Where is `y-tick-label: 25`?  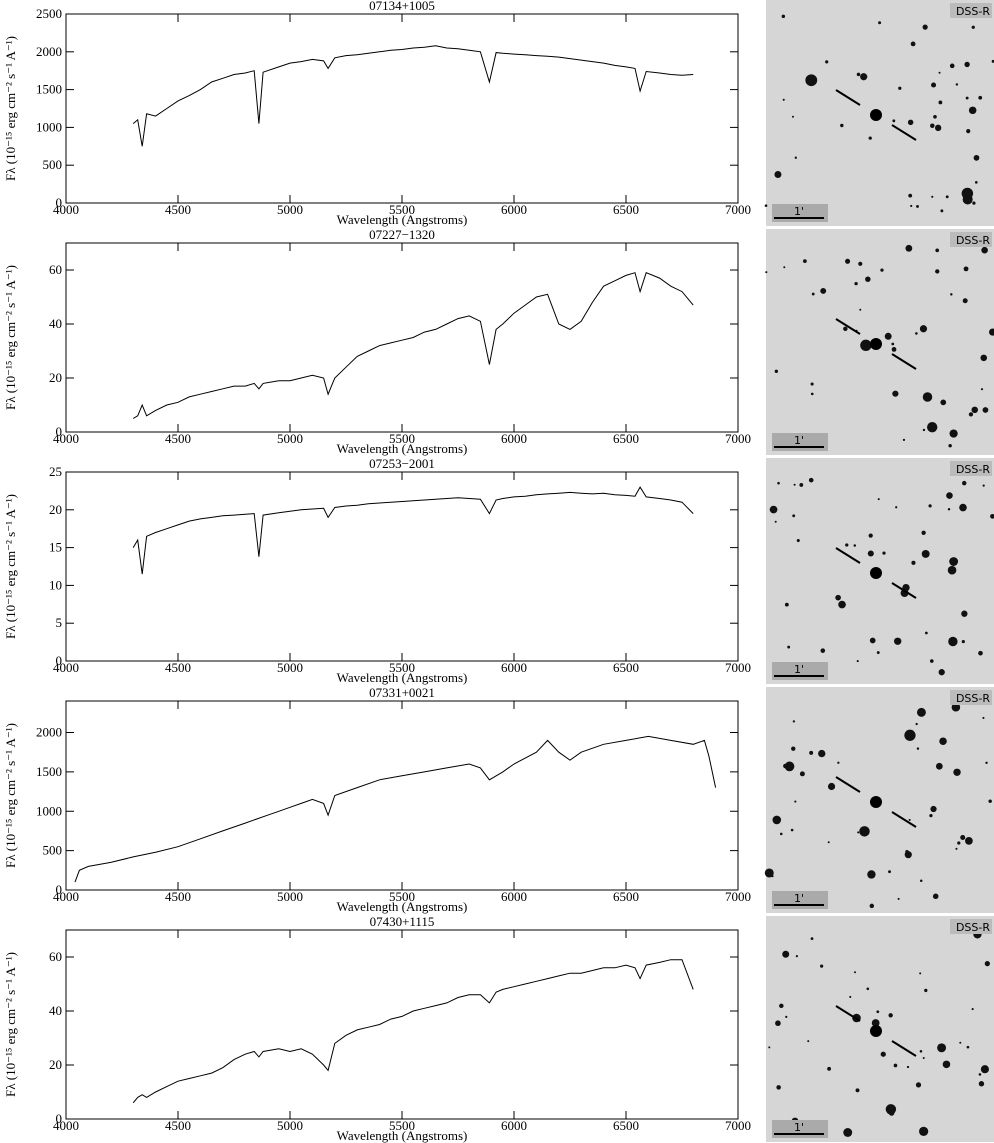
y-tick-label: 25 is located at coordinates (55, 471).